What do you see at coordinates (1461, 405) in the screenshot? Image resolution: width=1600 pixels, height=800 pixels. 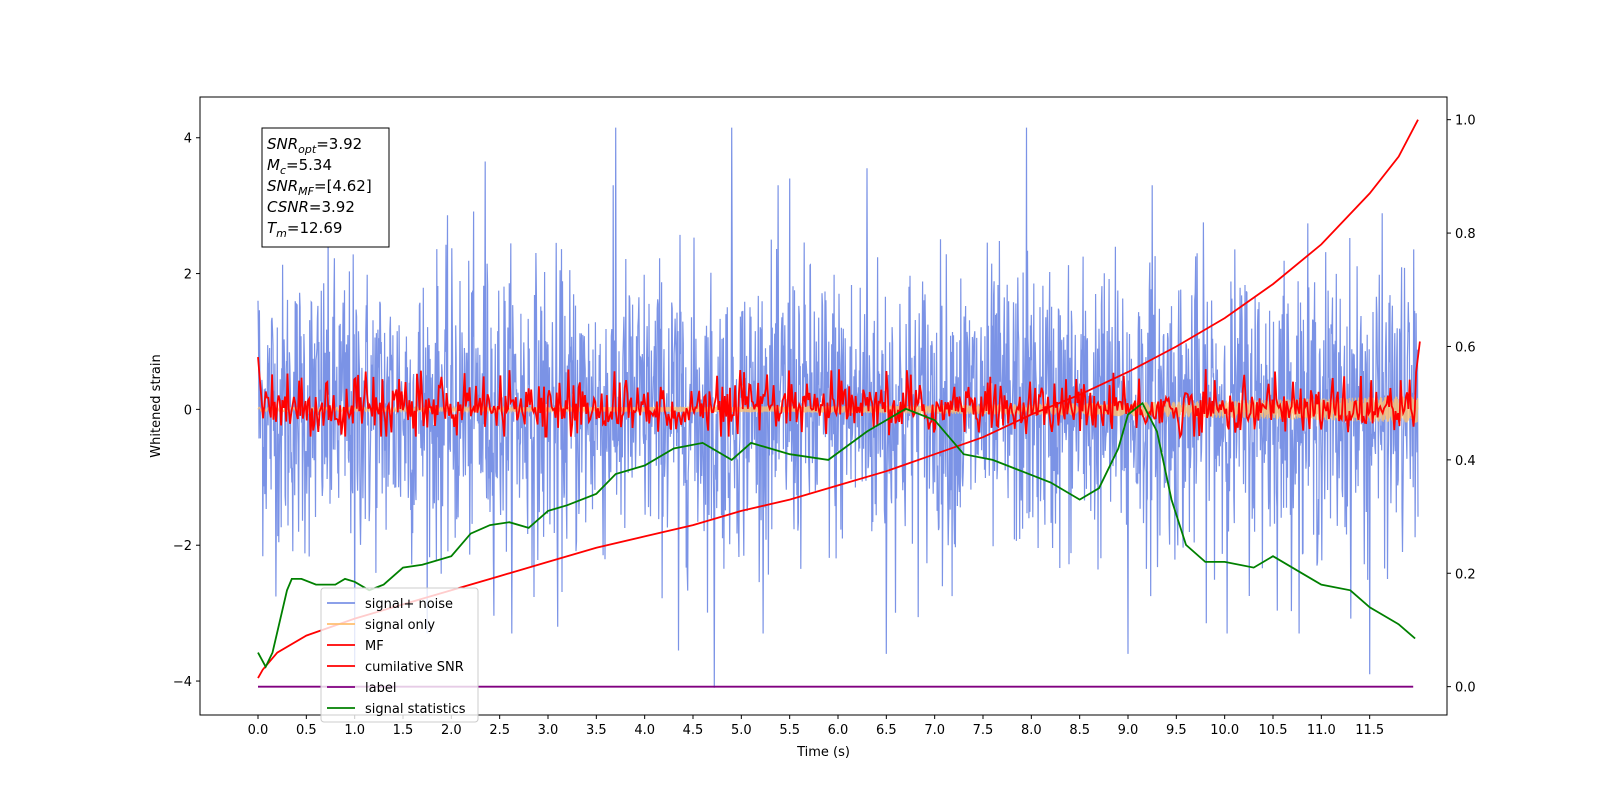 I see `y-axis-right: 1.0 0.8 0.6 0.4 0.2 0.0` at bounding box center [1461, 405].